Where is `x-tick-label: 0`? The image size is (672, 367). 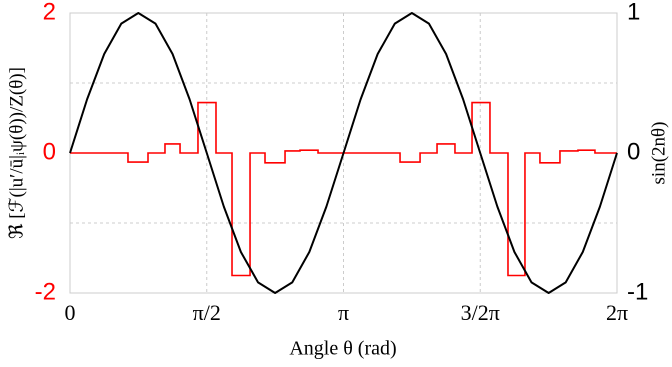 x-tick-label: 0 is located at coordinates (70, 312).